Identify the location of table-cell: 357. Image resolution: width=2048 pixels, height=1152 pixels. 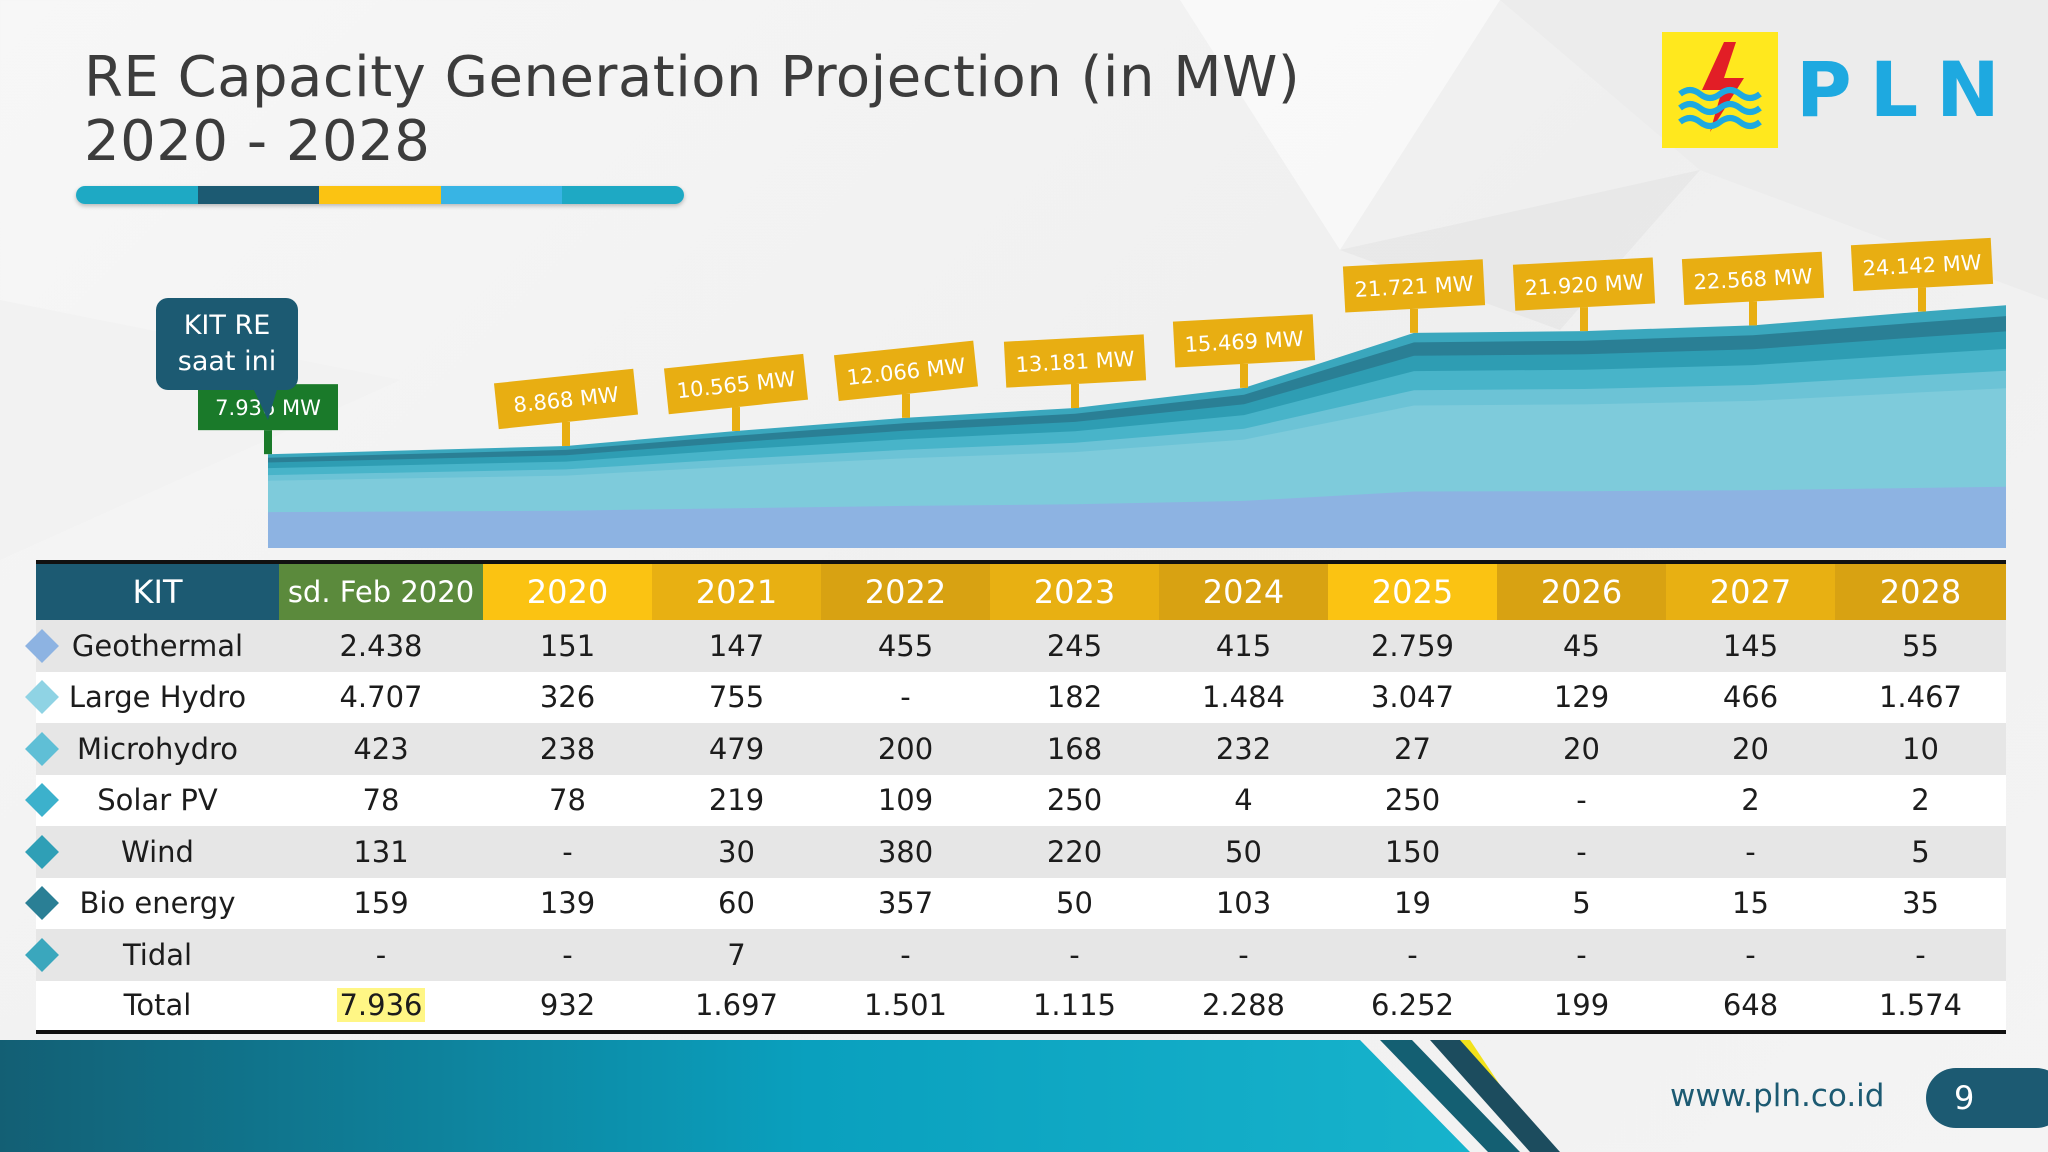
(905, 903).